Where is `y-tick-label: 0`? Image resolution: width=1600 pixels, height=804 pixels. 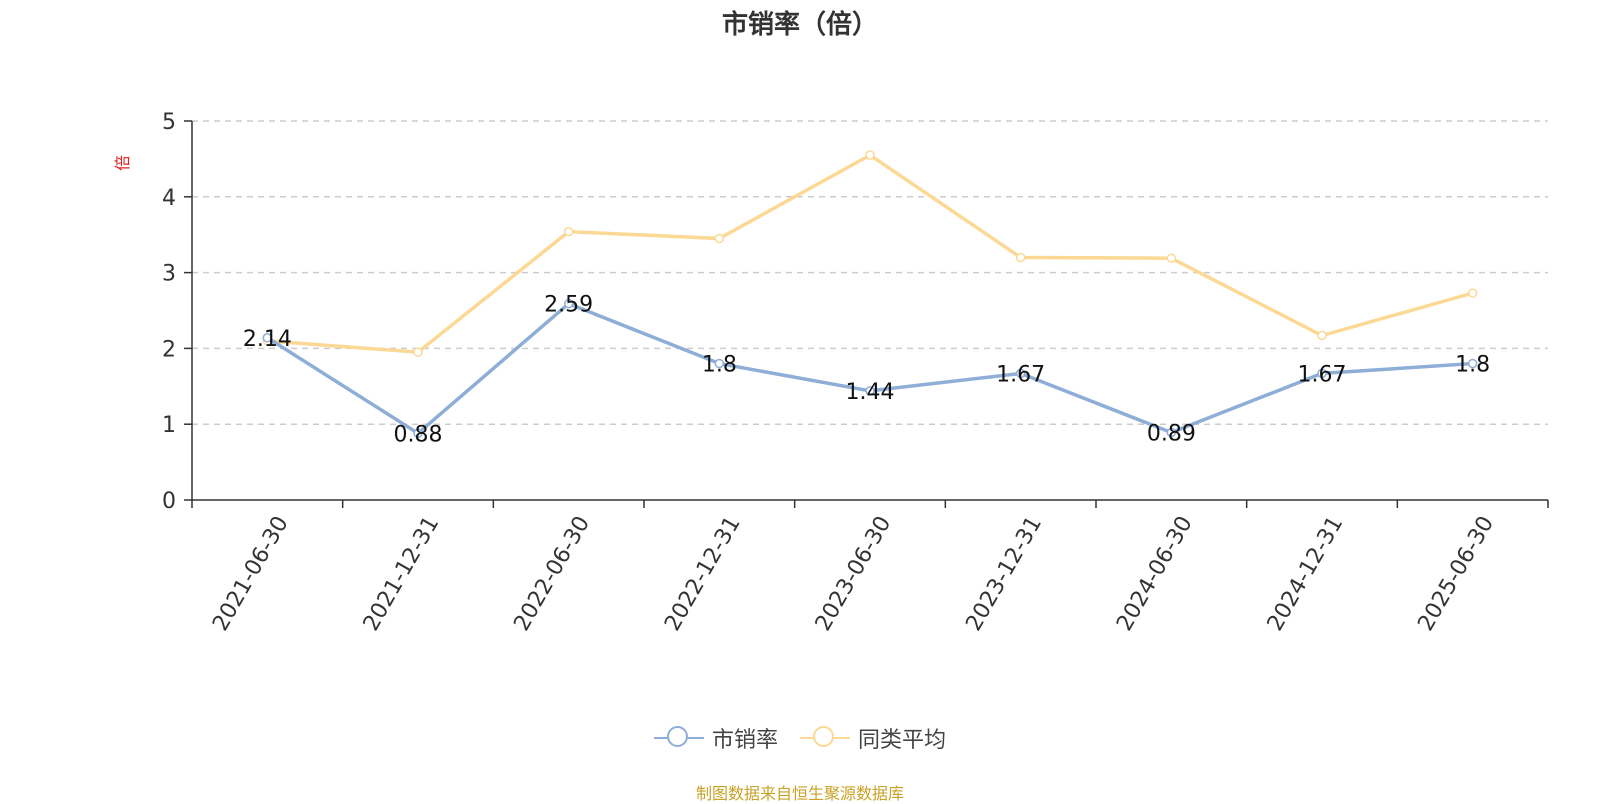 y-tick-label: 0 is located at coordinates (169, 501).